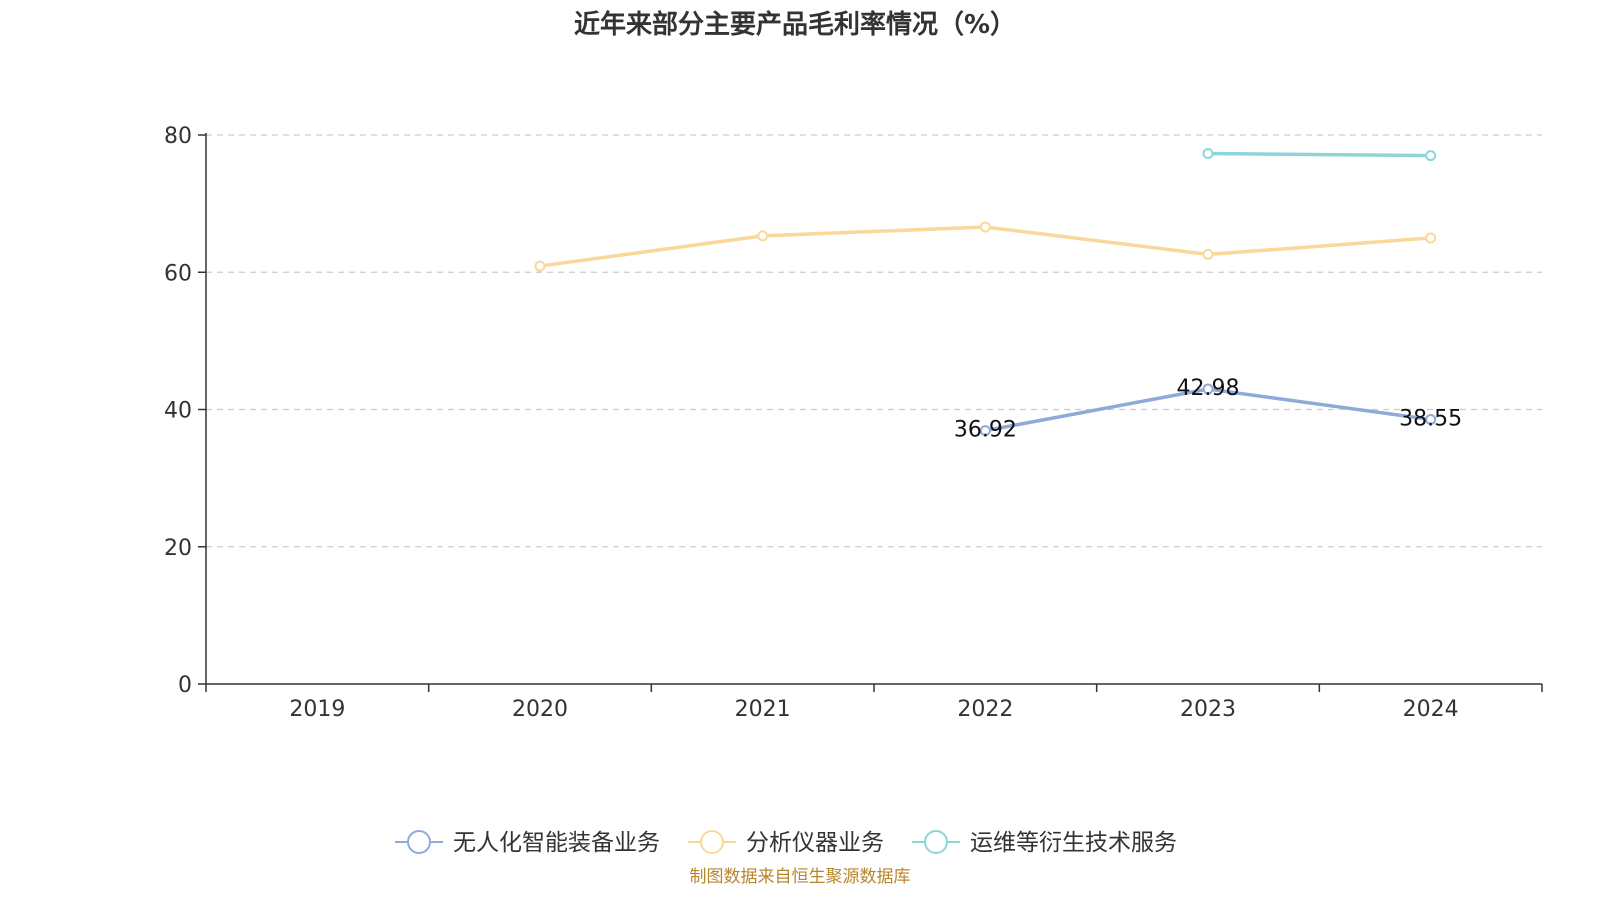  What do you see at coordinates (1073, 843) in the screenshot?
I see `legend-label: 运维等衍生技术服务` at bounding box center [1073, 843].